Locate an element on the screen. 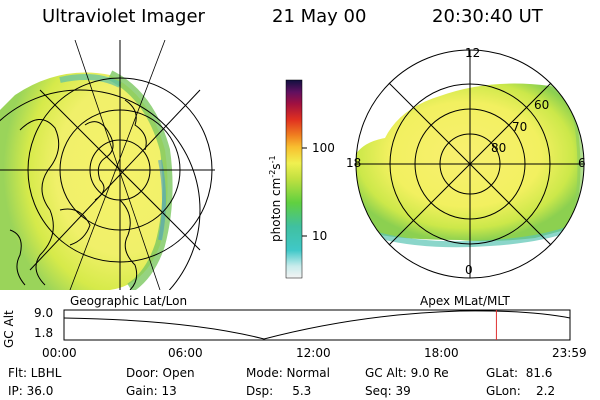  alt-xtick-2359: 23:59 is located at coordinates (569, 353).